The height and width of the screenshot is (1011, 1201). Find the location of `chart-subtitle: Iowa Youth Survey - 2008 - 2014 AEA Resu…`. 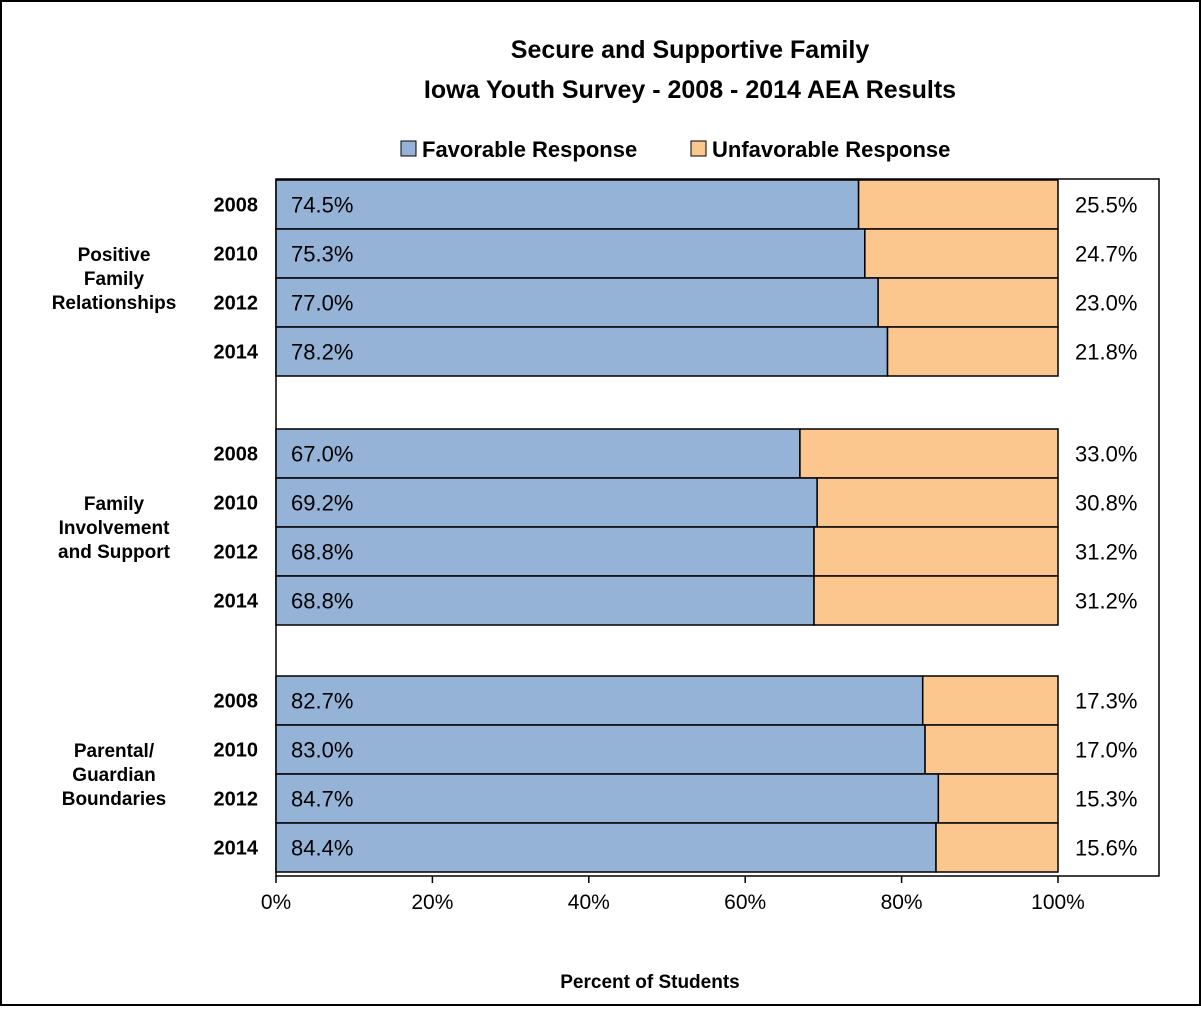

chart-subtitle: Iowa Youth Survey - 2008 - 2014 AEA Resu… is located at coordinates (690, 90).